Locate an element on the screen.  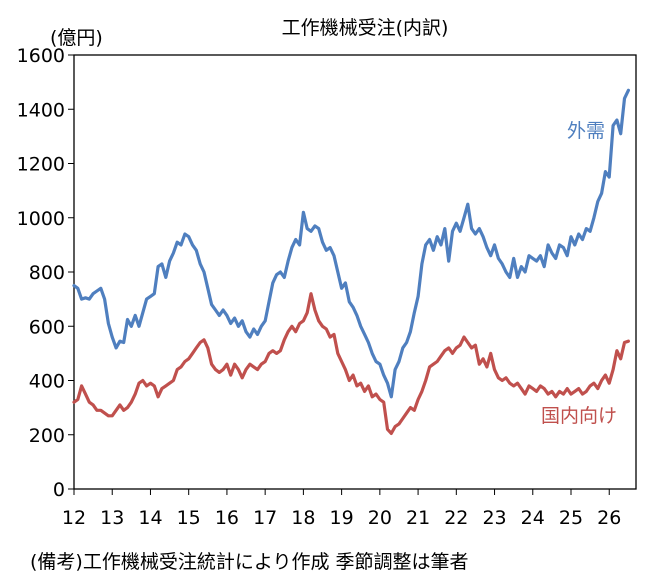
x-tick-label: 19 is located at coordinates (342, 518).